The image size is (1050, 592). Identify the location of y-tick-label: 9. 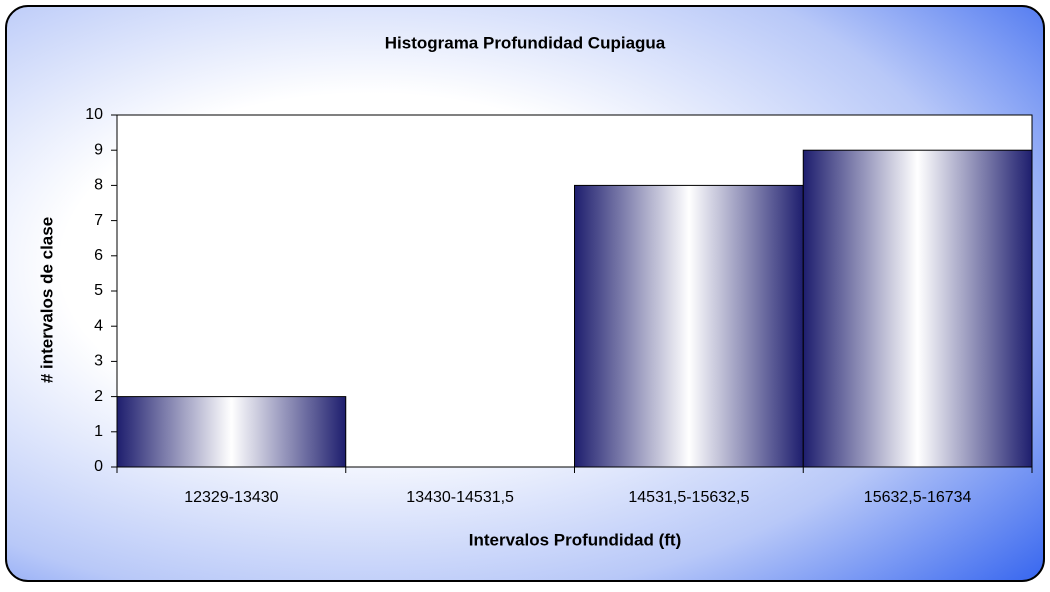
(98, 149).